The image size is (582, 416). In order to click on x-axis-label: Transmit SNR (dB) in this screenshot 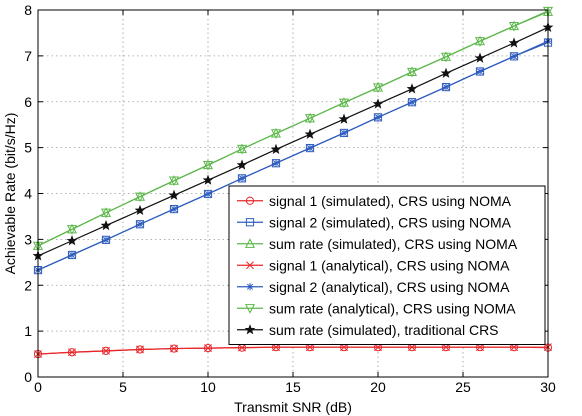, I will do `click(293, 407)`.